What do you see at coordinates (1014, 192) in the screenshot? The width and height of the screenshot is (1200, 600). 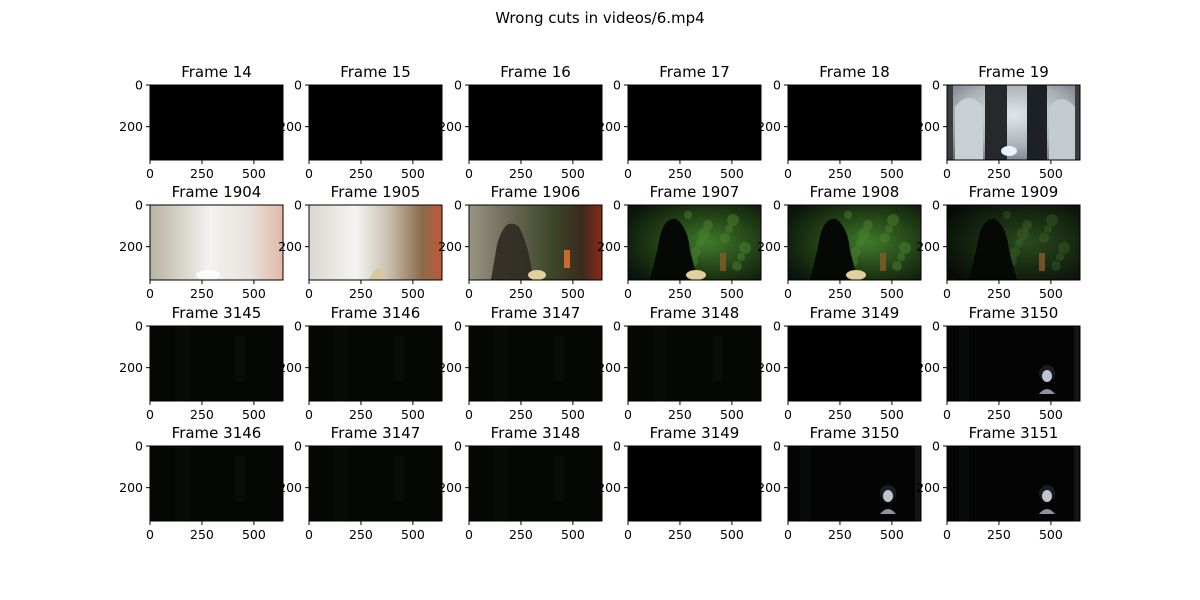 I see `frame-title: Frame 1909` at bounding box center [1014, 192].